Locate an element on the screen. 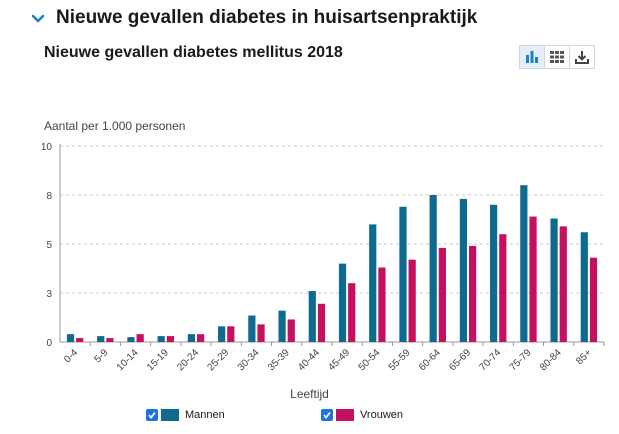  x-tick-label: 50-54 is located at coordinates (370, 360).